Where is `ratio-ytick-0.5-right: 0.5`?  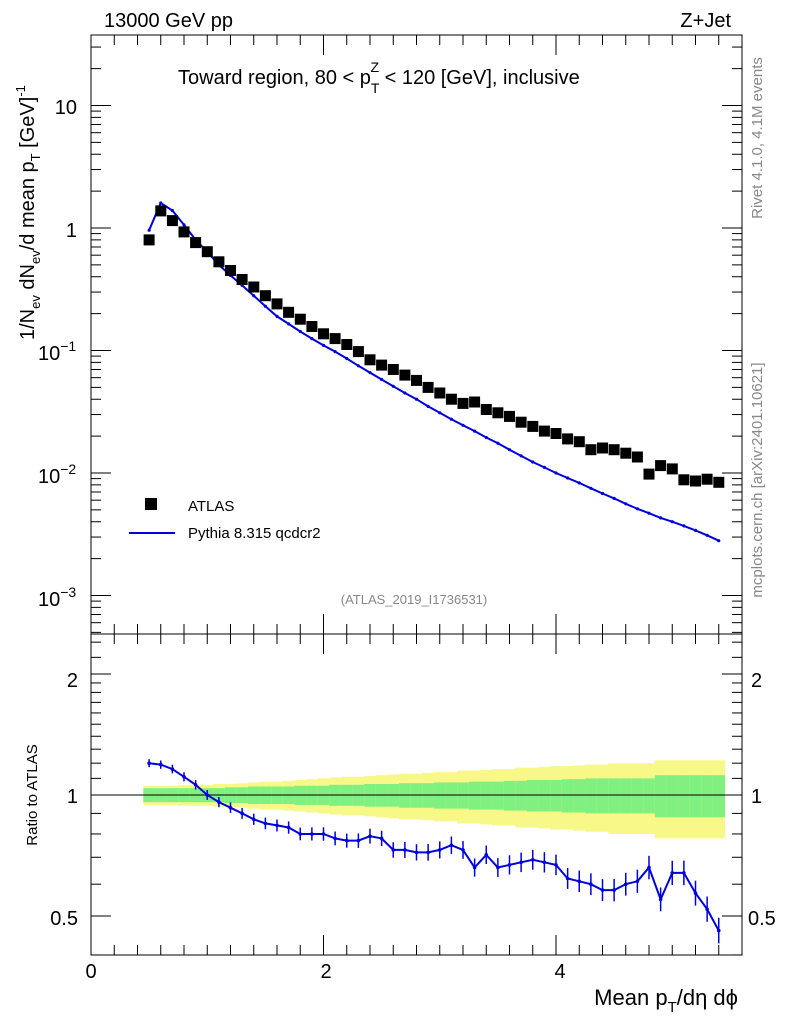 ratio-ytick-0.5-right: 0.5 is located at coordinates (762, 919).